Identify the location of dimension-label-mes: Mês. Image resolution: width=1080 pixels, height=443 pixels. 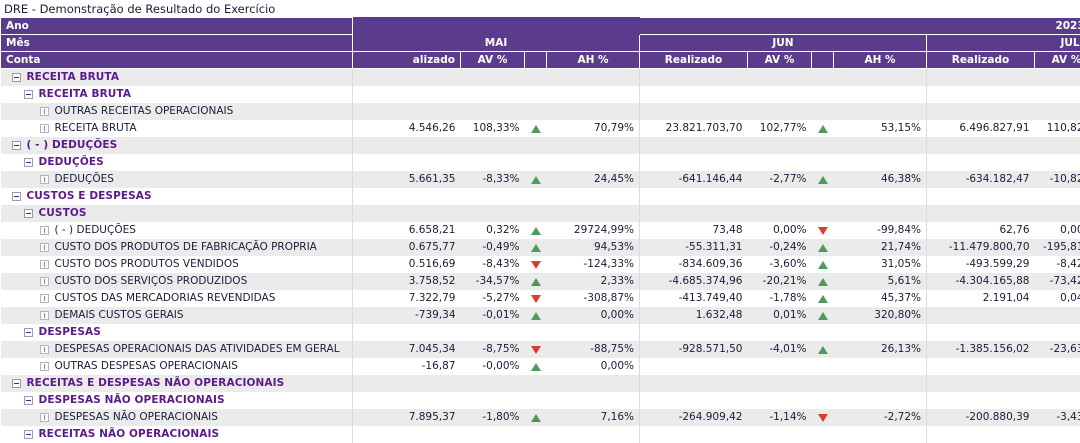
(176, 43).